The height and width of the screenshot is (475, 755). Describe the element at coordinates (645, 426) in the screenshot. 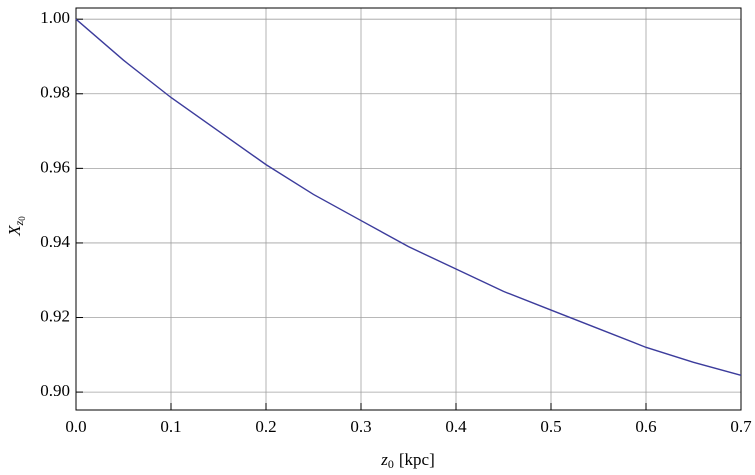

I see `x-tick-label: 0.6` at that location.